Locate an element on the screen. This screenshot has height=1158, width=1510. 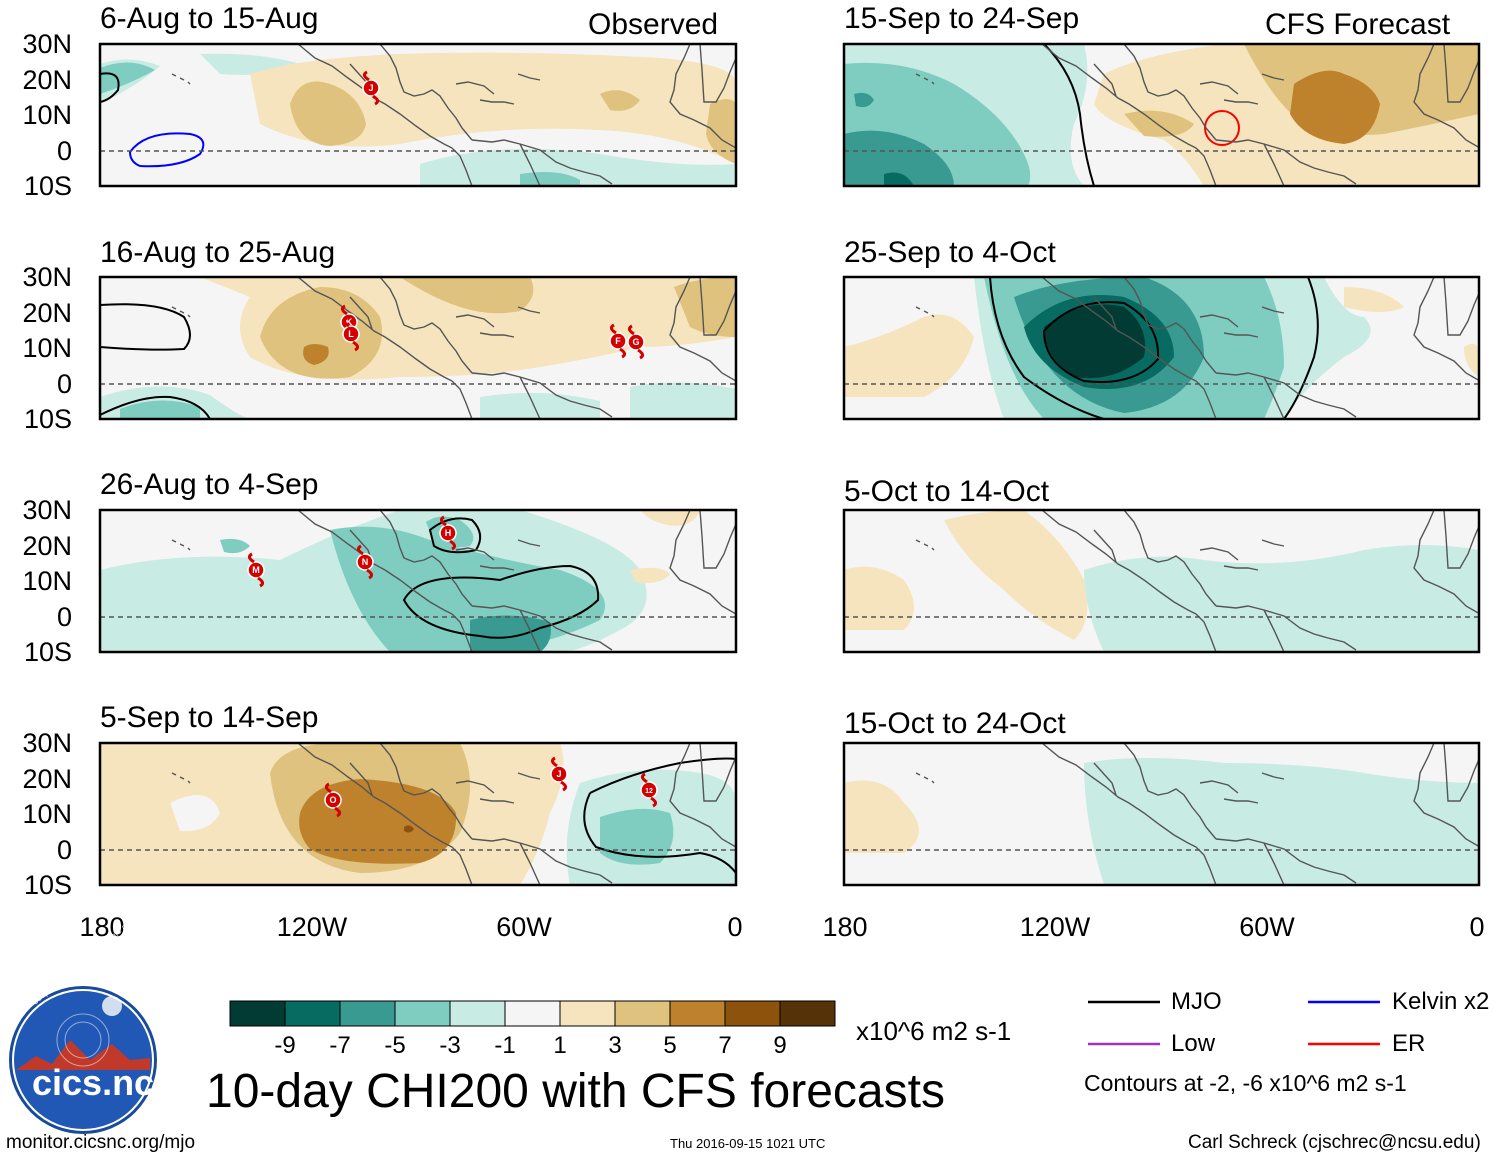
panel-title-obs-3: 26-Aug to 4-Sep is located at coordinates (209, 484).